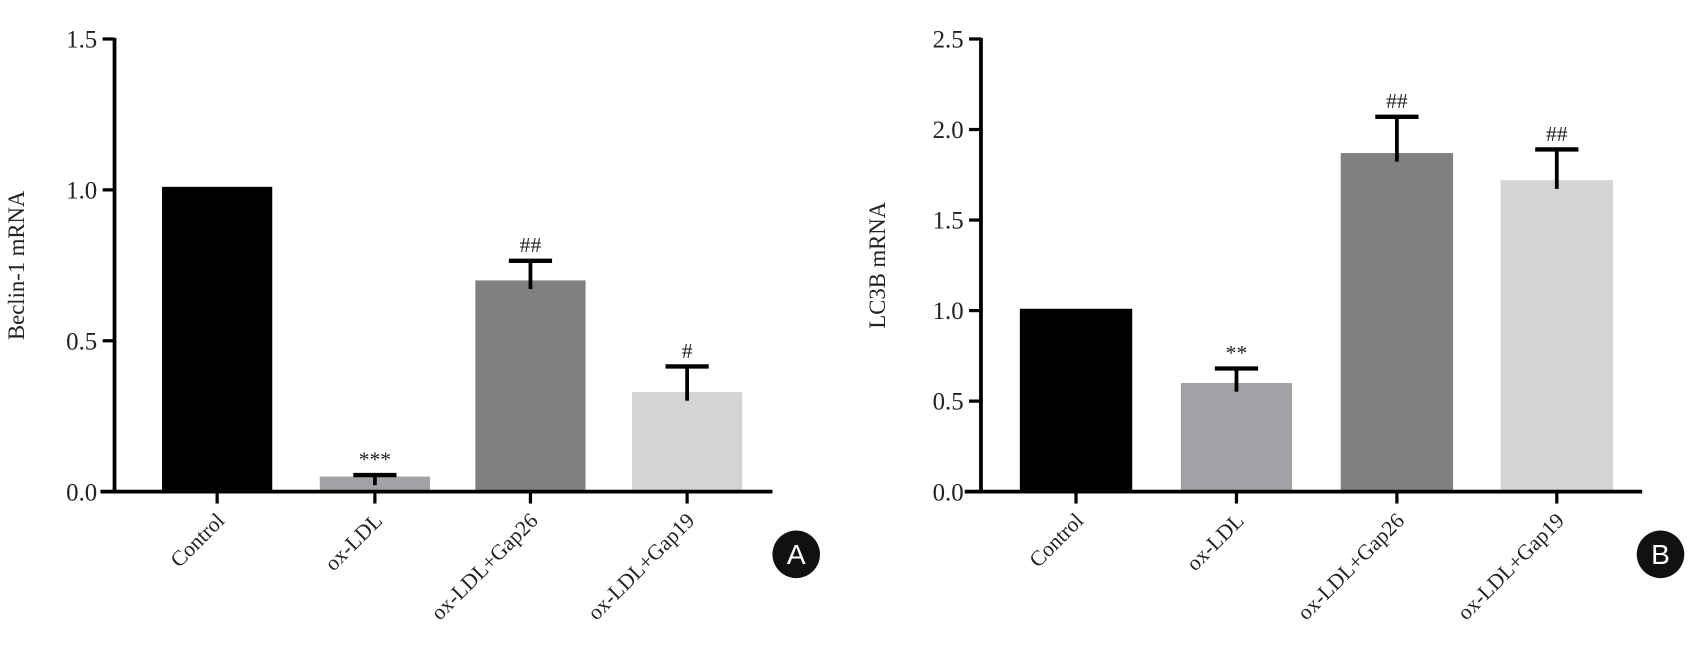  I want to click on significance-label: ***, so click(375, 459).